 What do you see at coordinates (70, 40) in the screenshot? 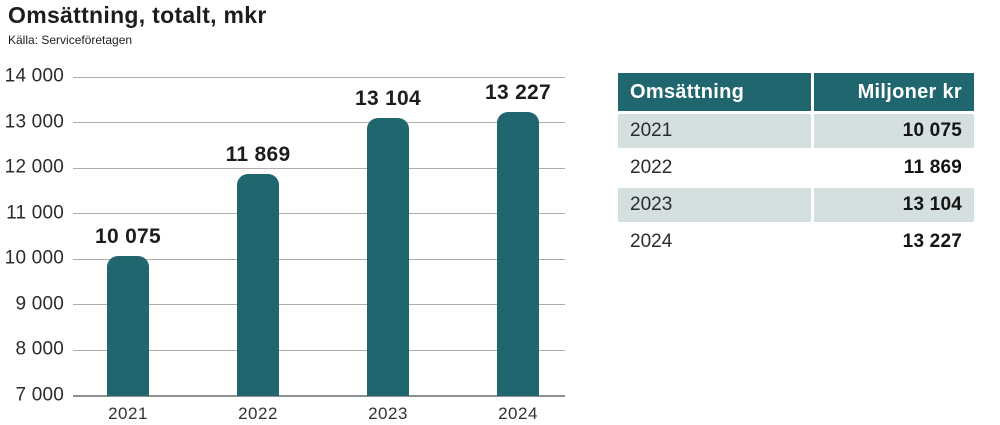
I see `source-caption: Källa: Serviceföretagen` at bounding box center [70, 40].